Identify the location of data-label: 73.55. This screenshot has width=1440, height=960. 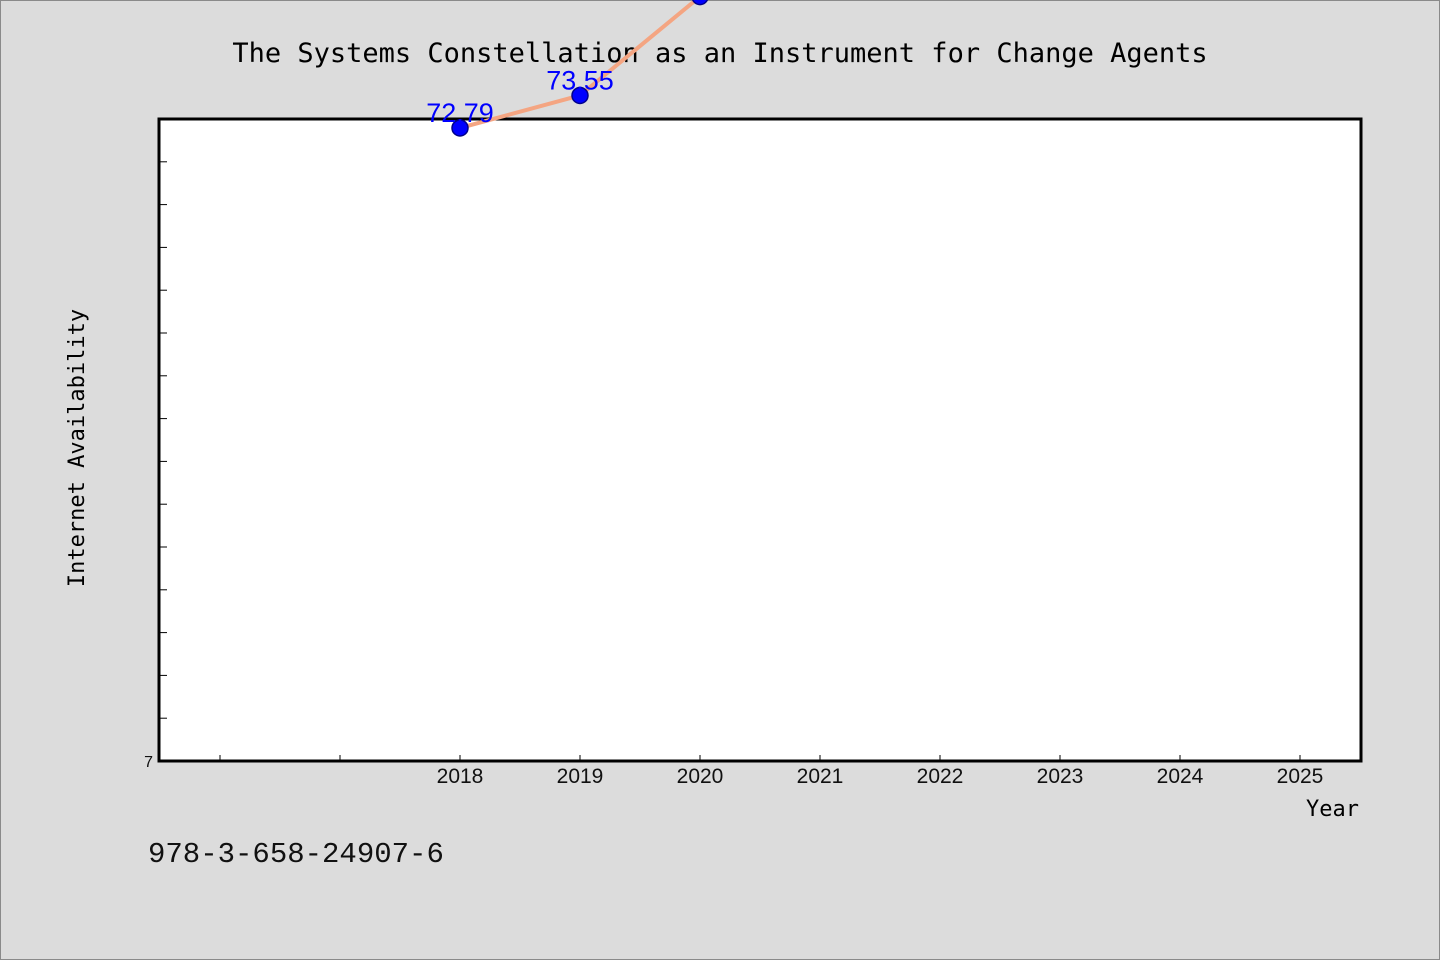
(580, 80).